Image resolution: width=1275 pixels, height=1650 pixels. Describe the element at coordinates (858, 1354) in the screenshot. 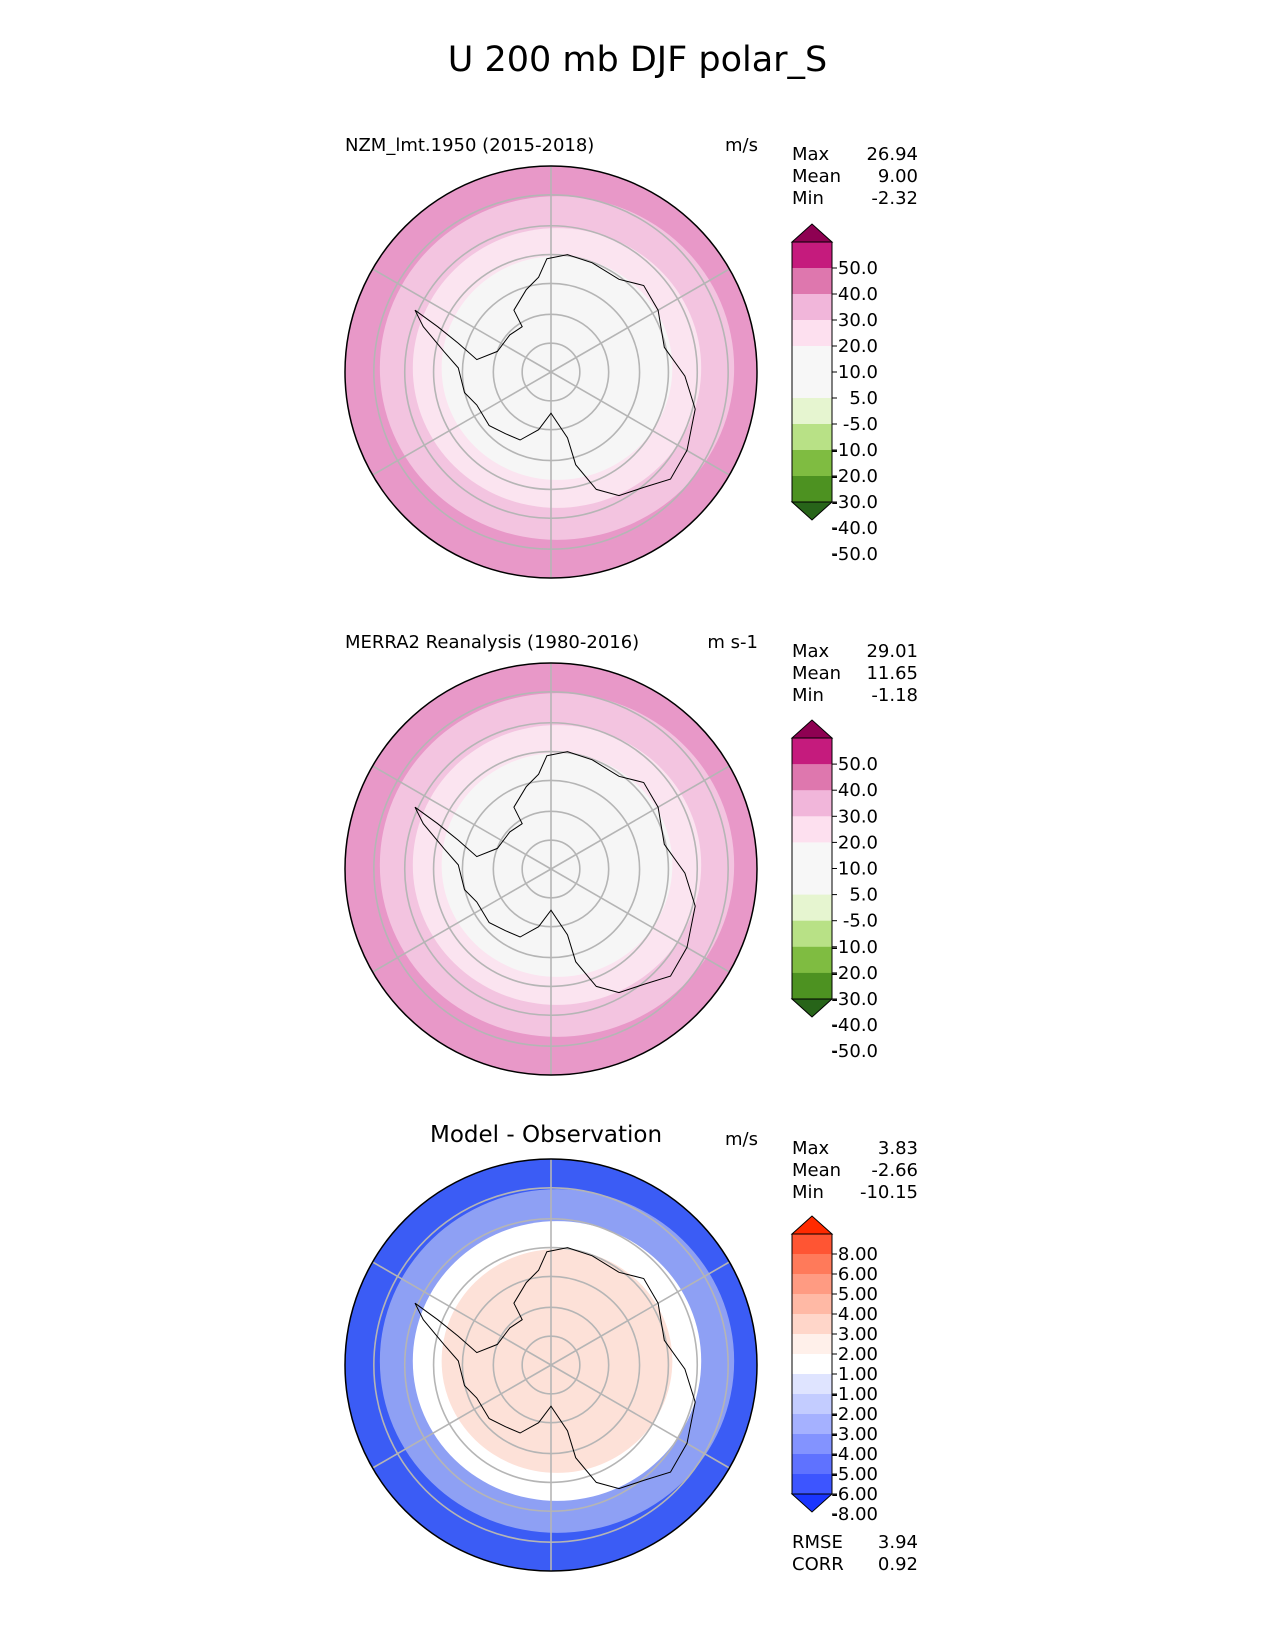

I see `colorbar-tick-label: 2.00` at that location.